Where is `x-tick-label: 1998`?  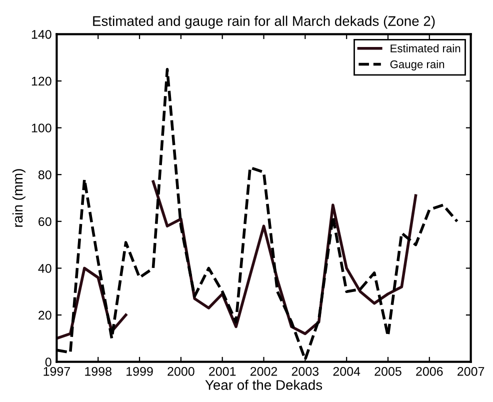 x-tick-label: 1998 is located at coordinates (98, 371).